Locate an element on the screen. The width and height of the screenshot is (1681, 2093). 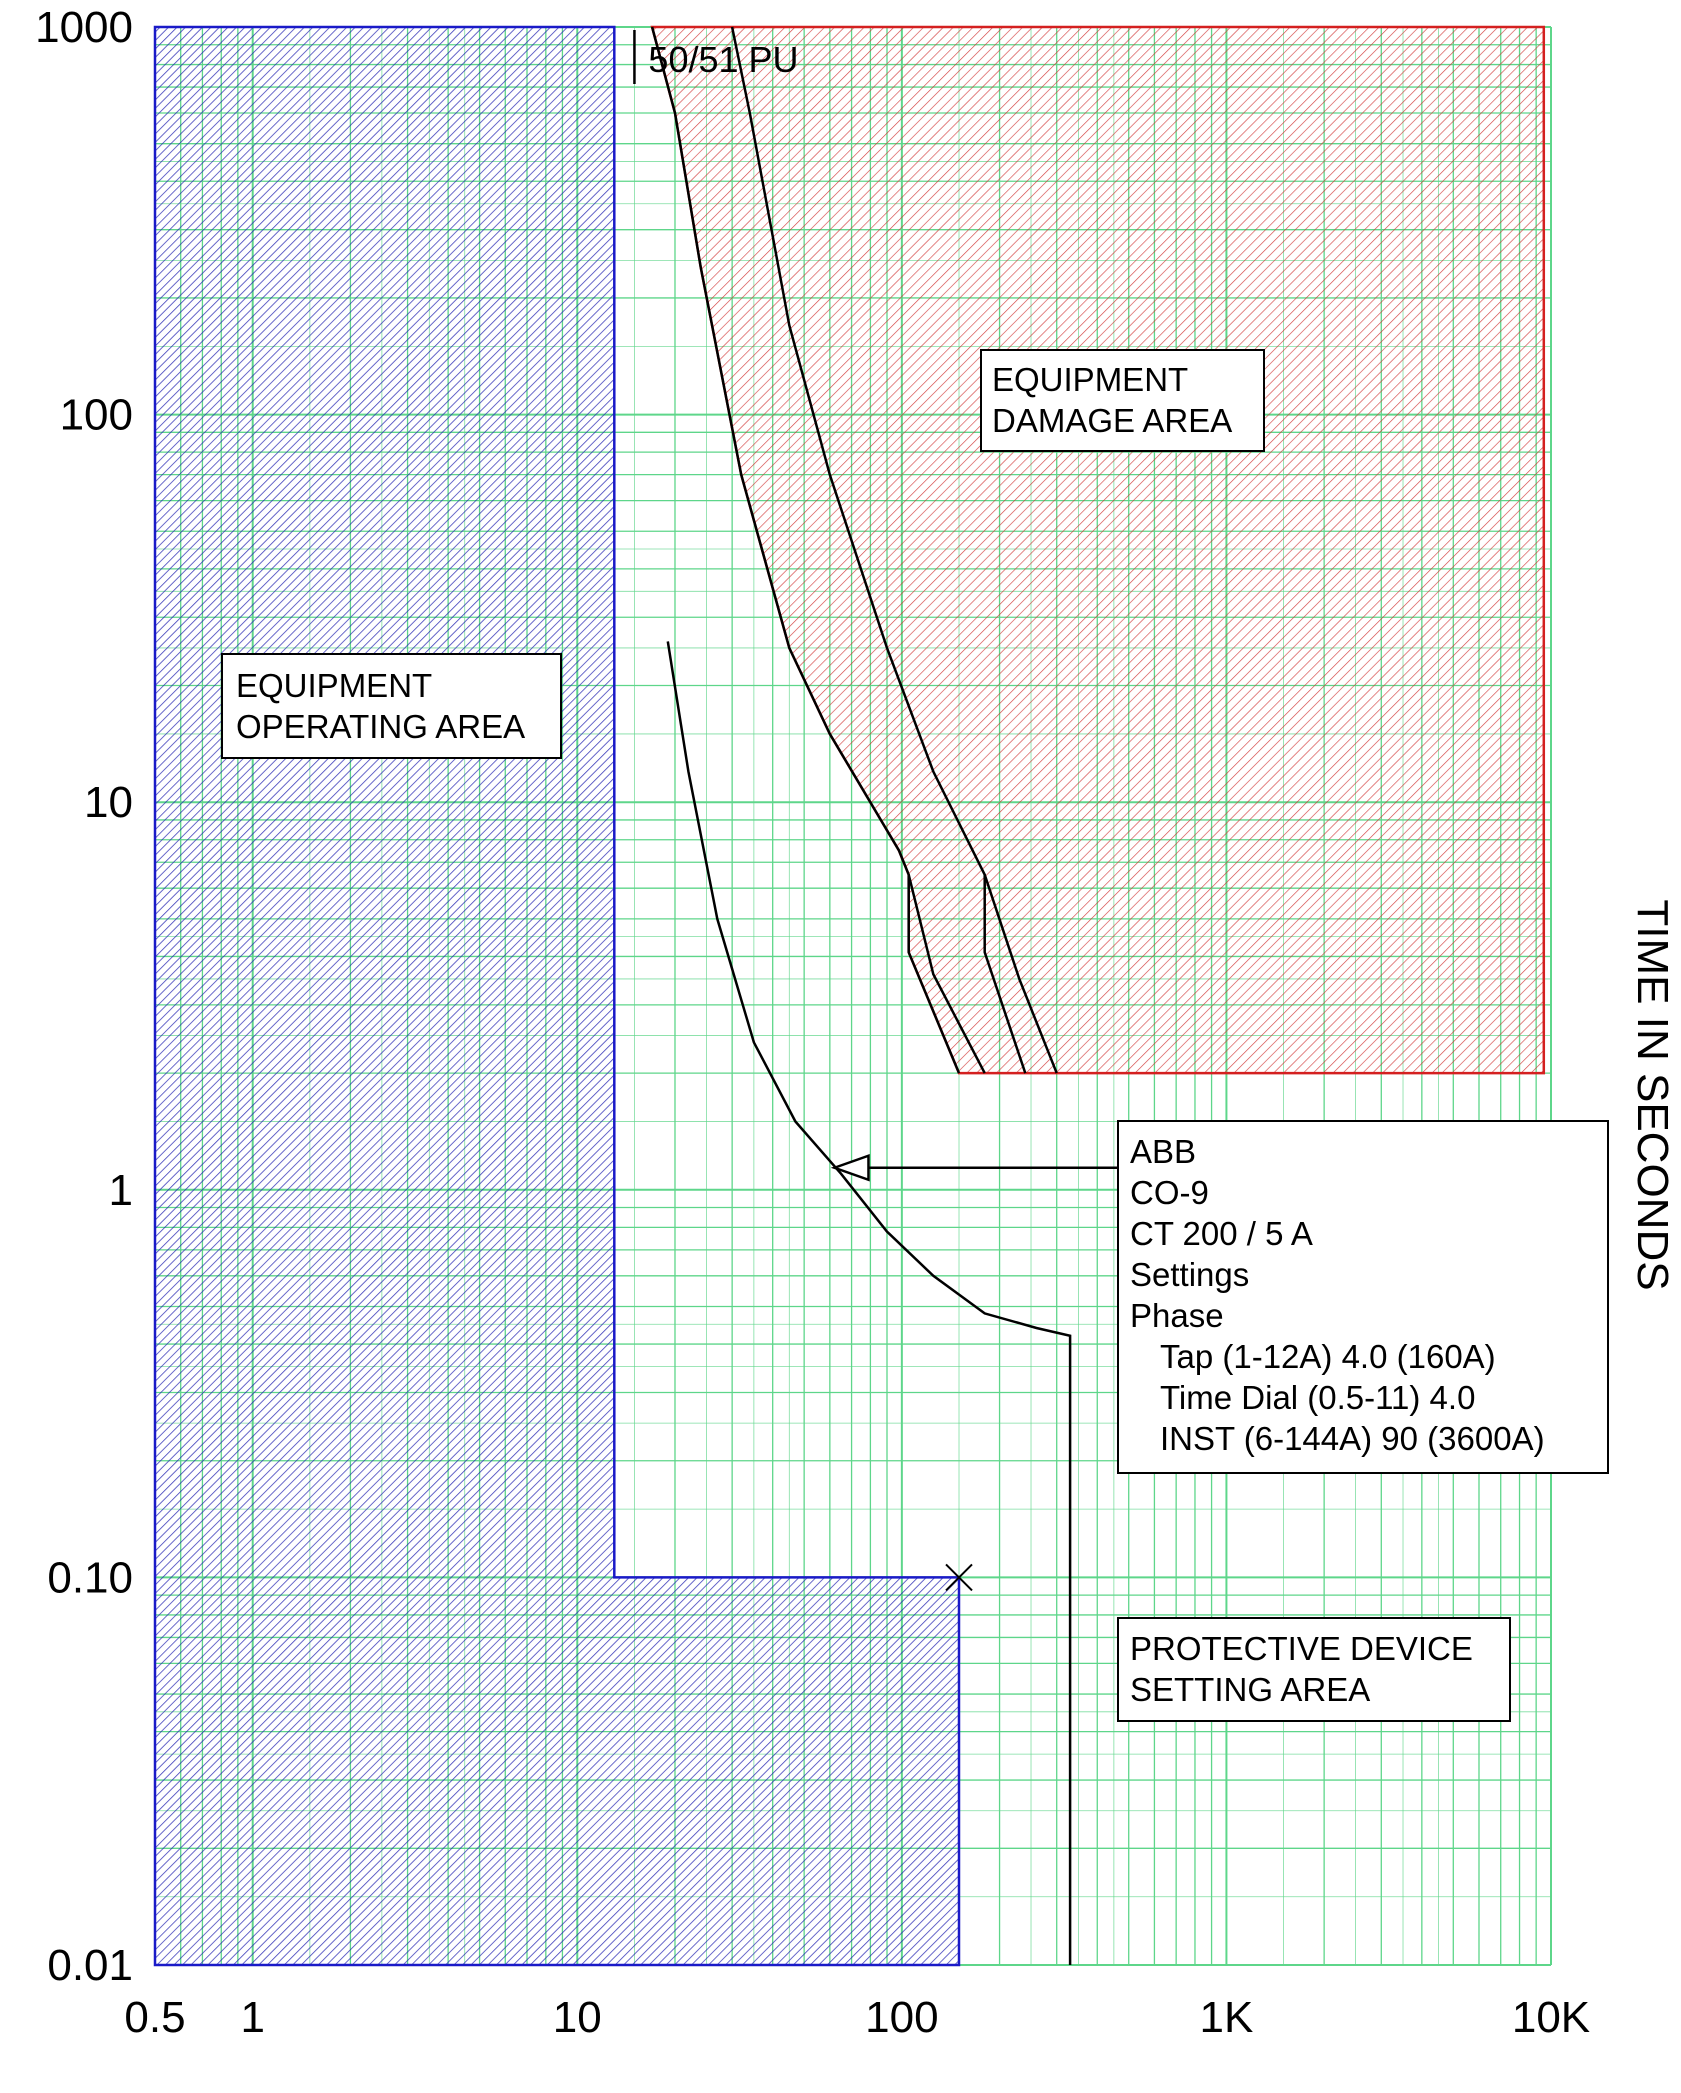
y-tick-label: 1 is located at coordinates (121, 1190).